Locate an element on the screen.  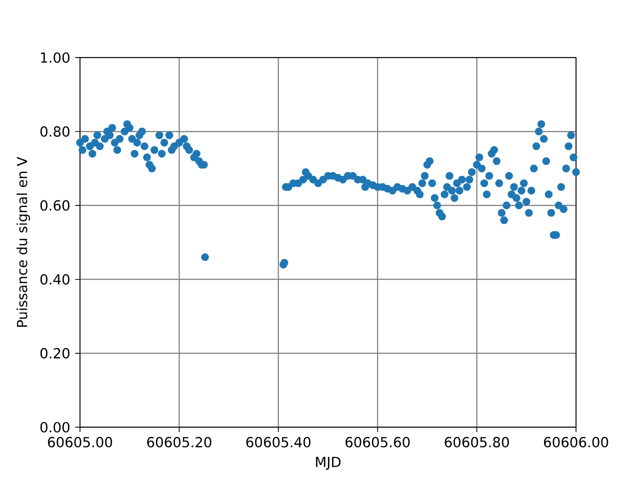
y-tick-label: 0.00 is located at coordinates (55, 427).